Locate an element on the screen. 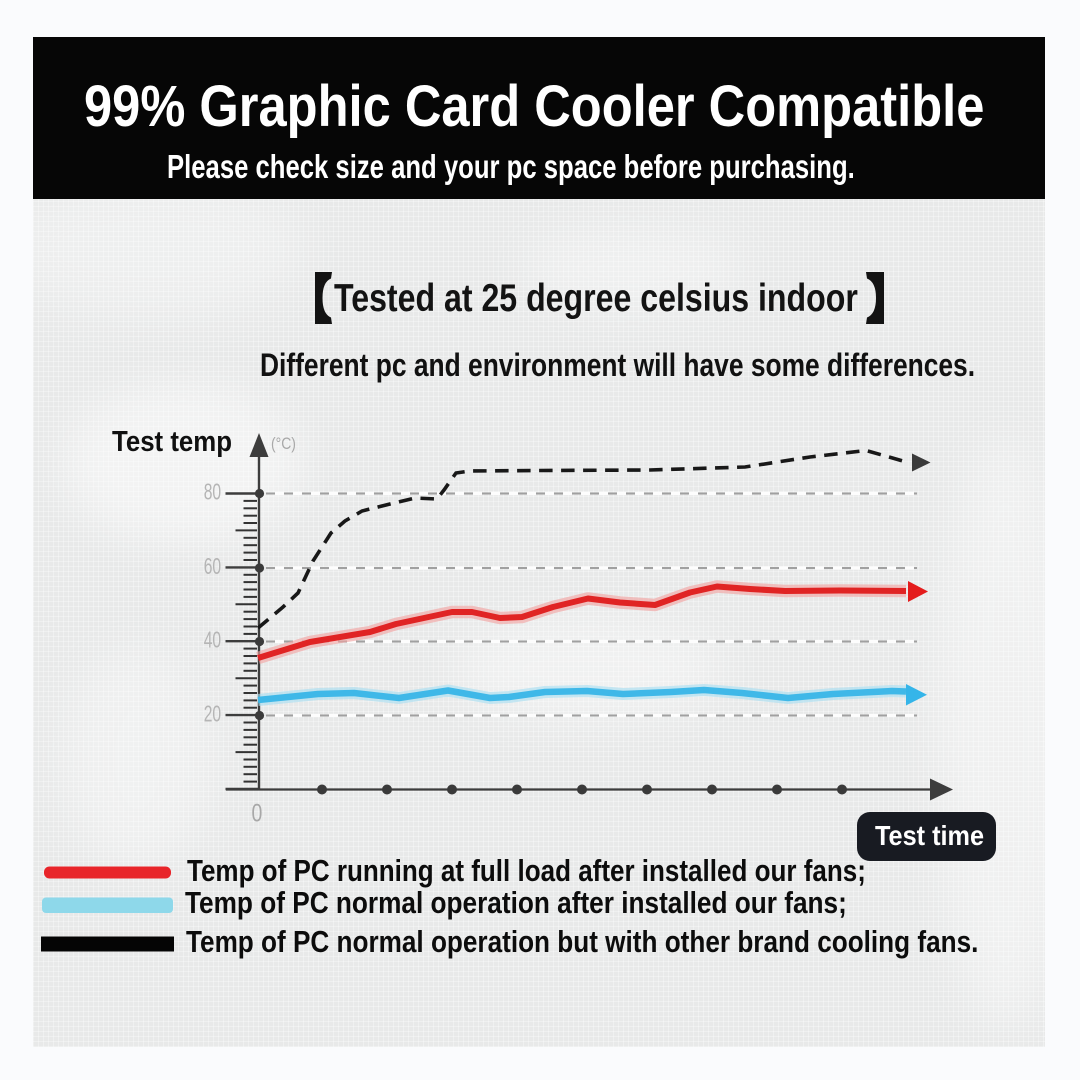 The width and height of the screenshot is (1080, 1080). svg-text: 80 is located at coordinates (212, 493).